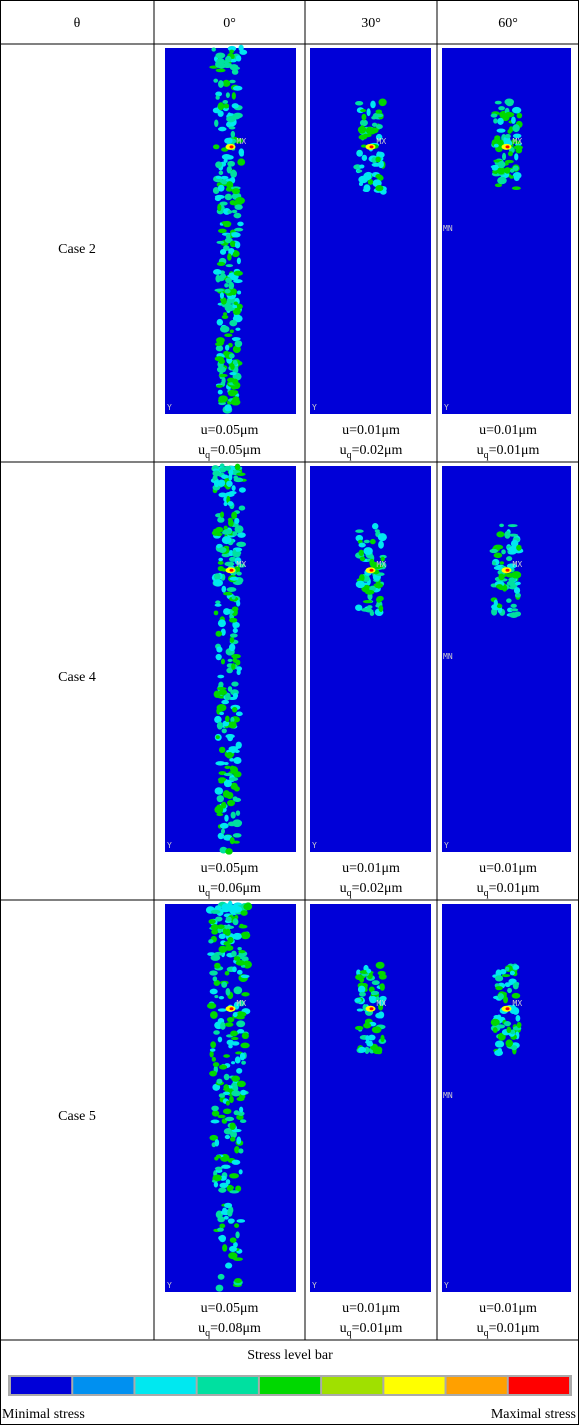 Image resolution: width=579 pixels, height=1425 pixels. I want to click on max-marker: MX, so click(518, 141).